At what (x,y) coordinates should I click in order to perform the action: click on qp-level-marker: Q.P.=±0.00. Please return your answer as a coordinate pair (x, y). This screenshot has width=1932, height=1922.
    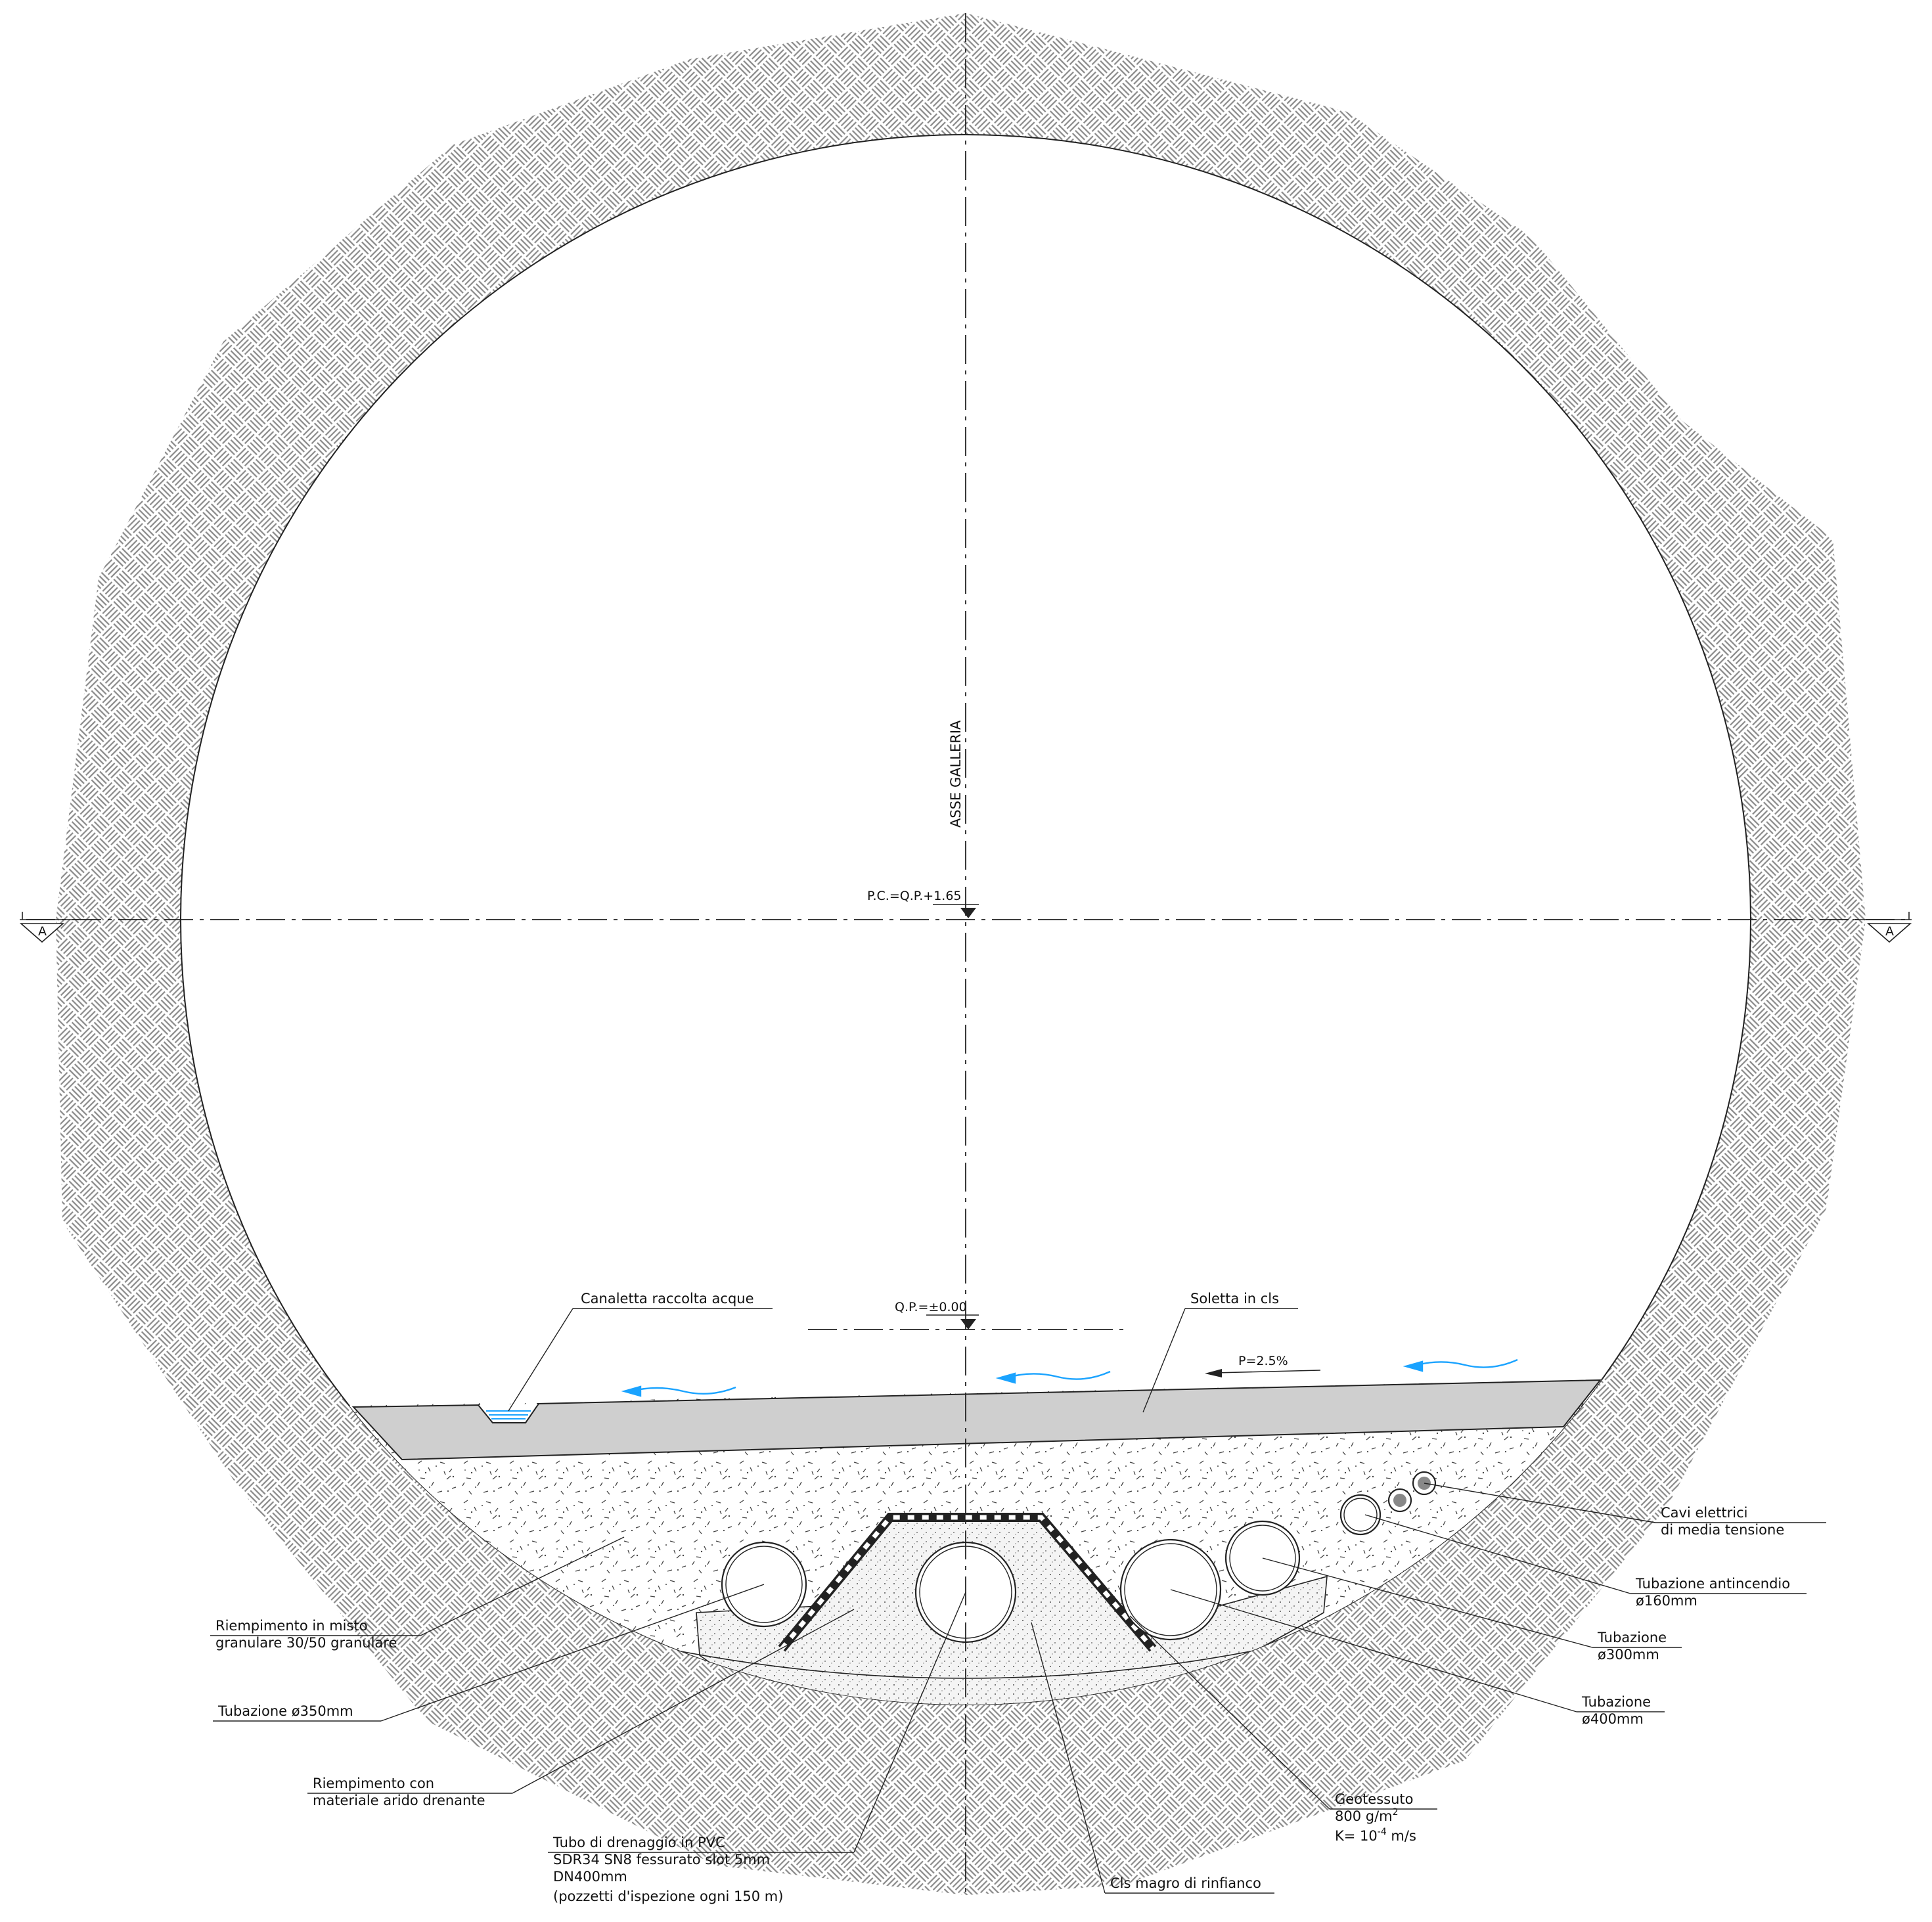
    Looking at the image, I should click on (937, 1315).